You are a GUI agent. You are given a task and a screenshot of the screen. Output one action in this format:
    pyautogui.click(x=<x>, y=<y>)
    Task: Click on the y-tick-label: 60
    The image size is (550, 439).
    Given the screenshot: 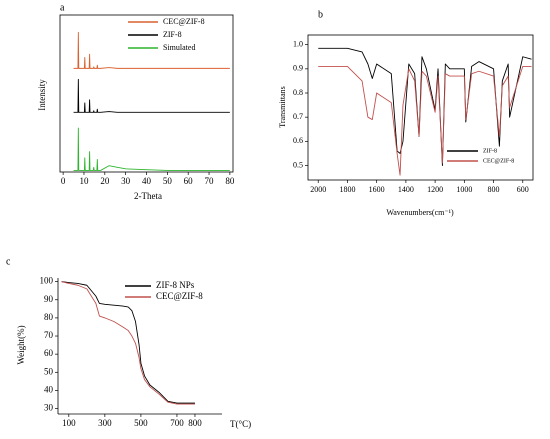 What is the action you would take?
    pyautogui.click(x=49, y=353)
    